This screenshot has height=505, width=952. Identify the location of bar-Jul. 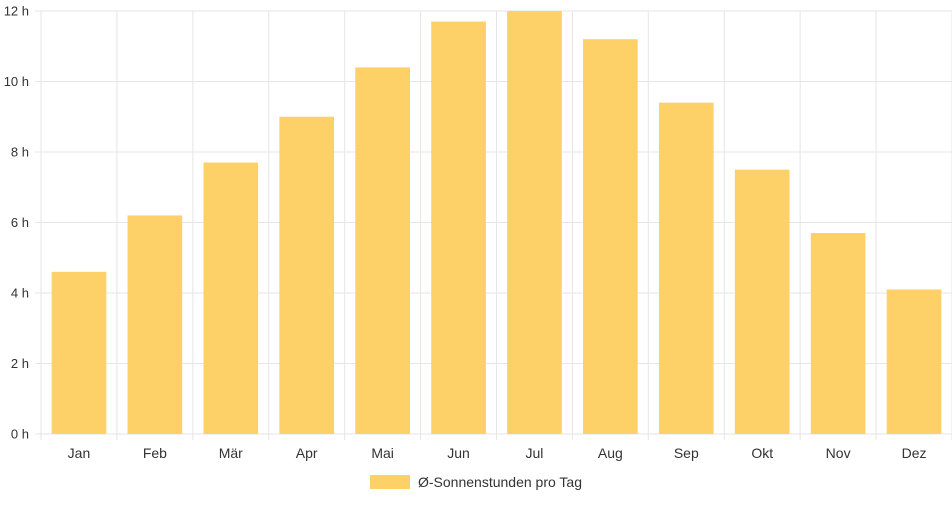
(534, 222).